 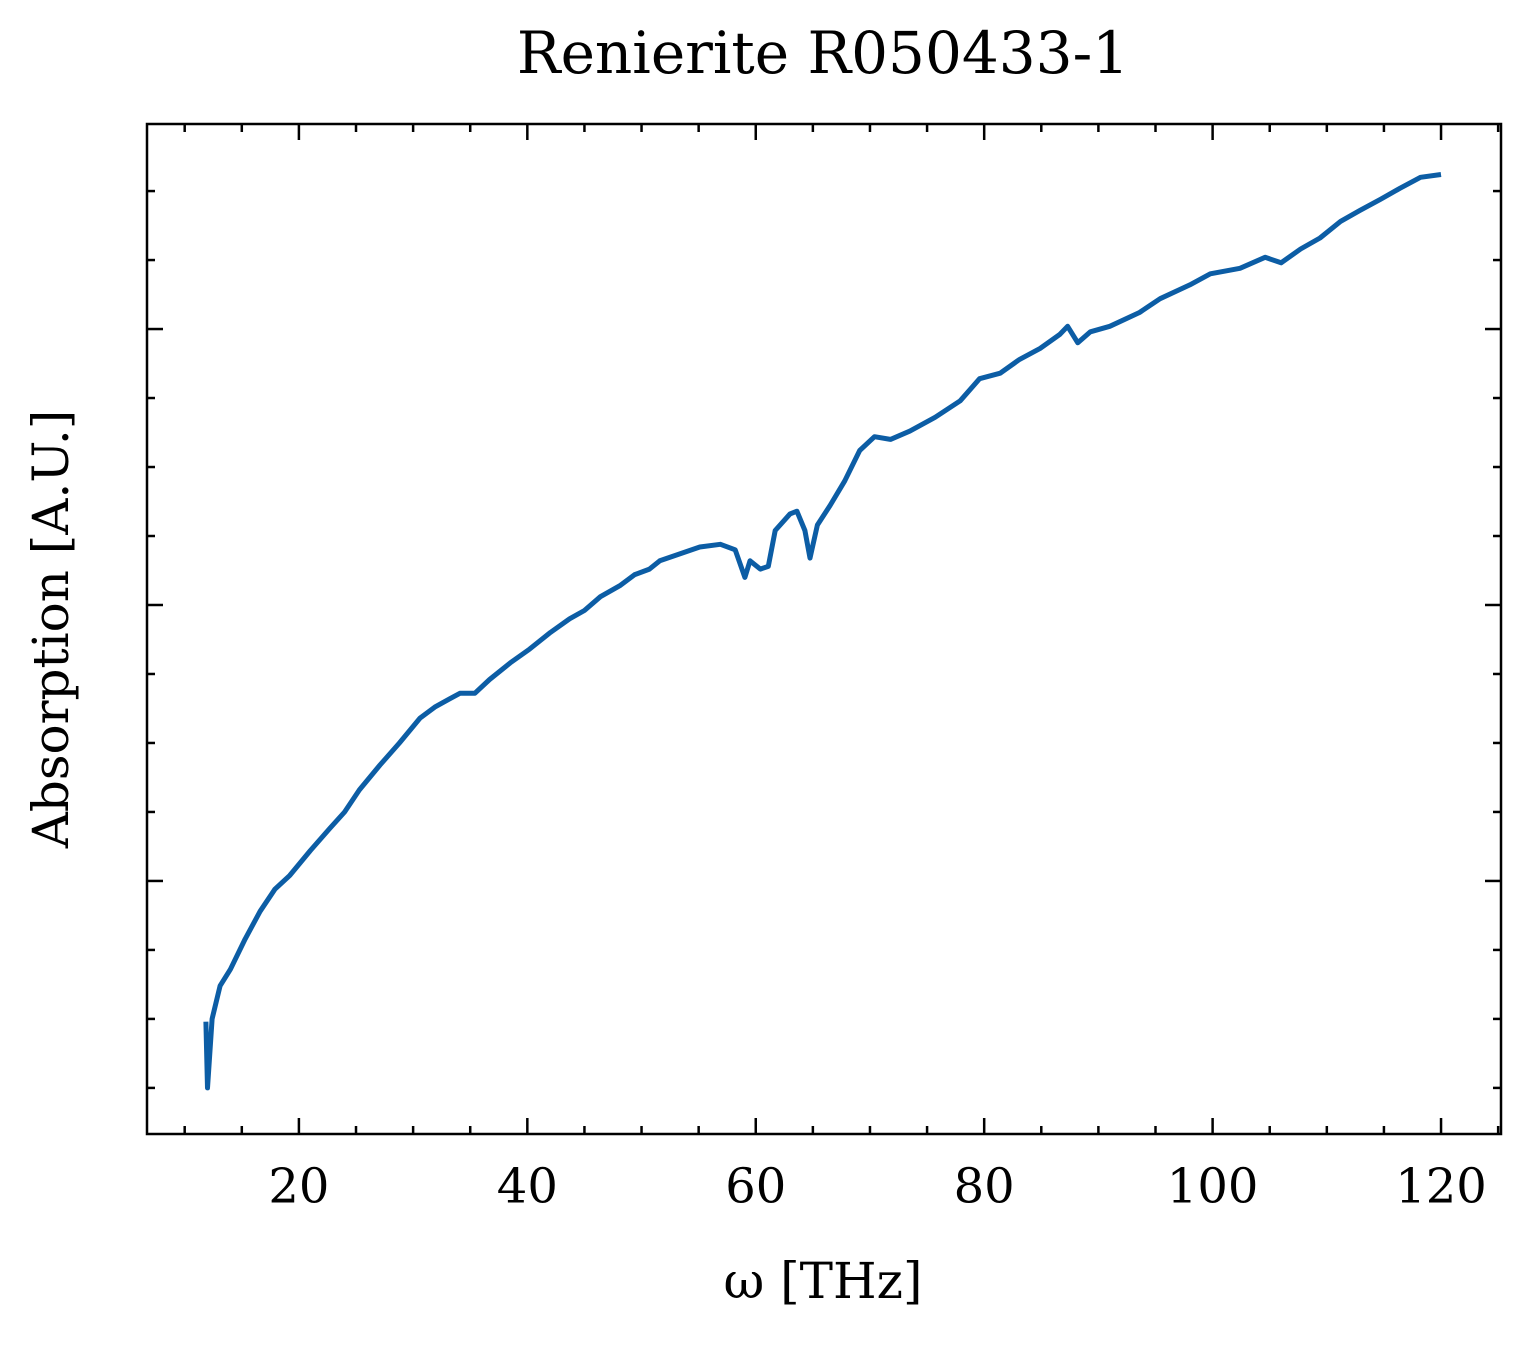 What do you see at coordinates (1441, 1187) in the screenshot?
I see `x-tick-label: 120` at bounding box center [1441, 1187].